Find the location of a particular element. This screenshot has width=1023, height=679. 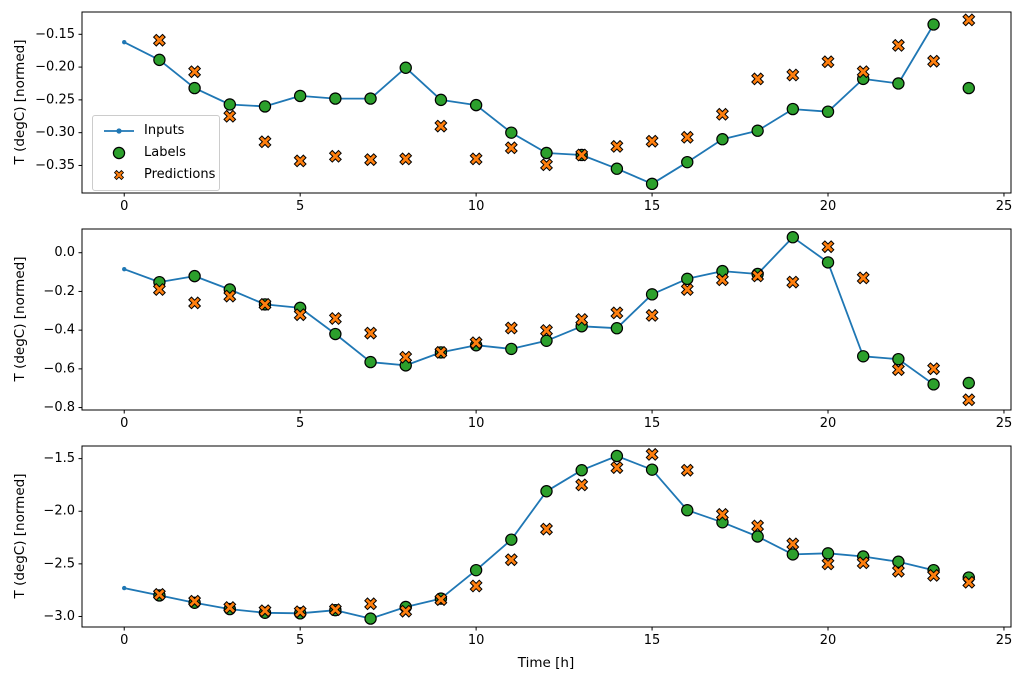

legend-item-inputs: Inputs is located at coordinates (155, 131).